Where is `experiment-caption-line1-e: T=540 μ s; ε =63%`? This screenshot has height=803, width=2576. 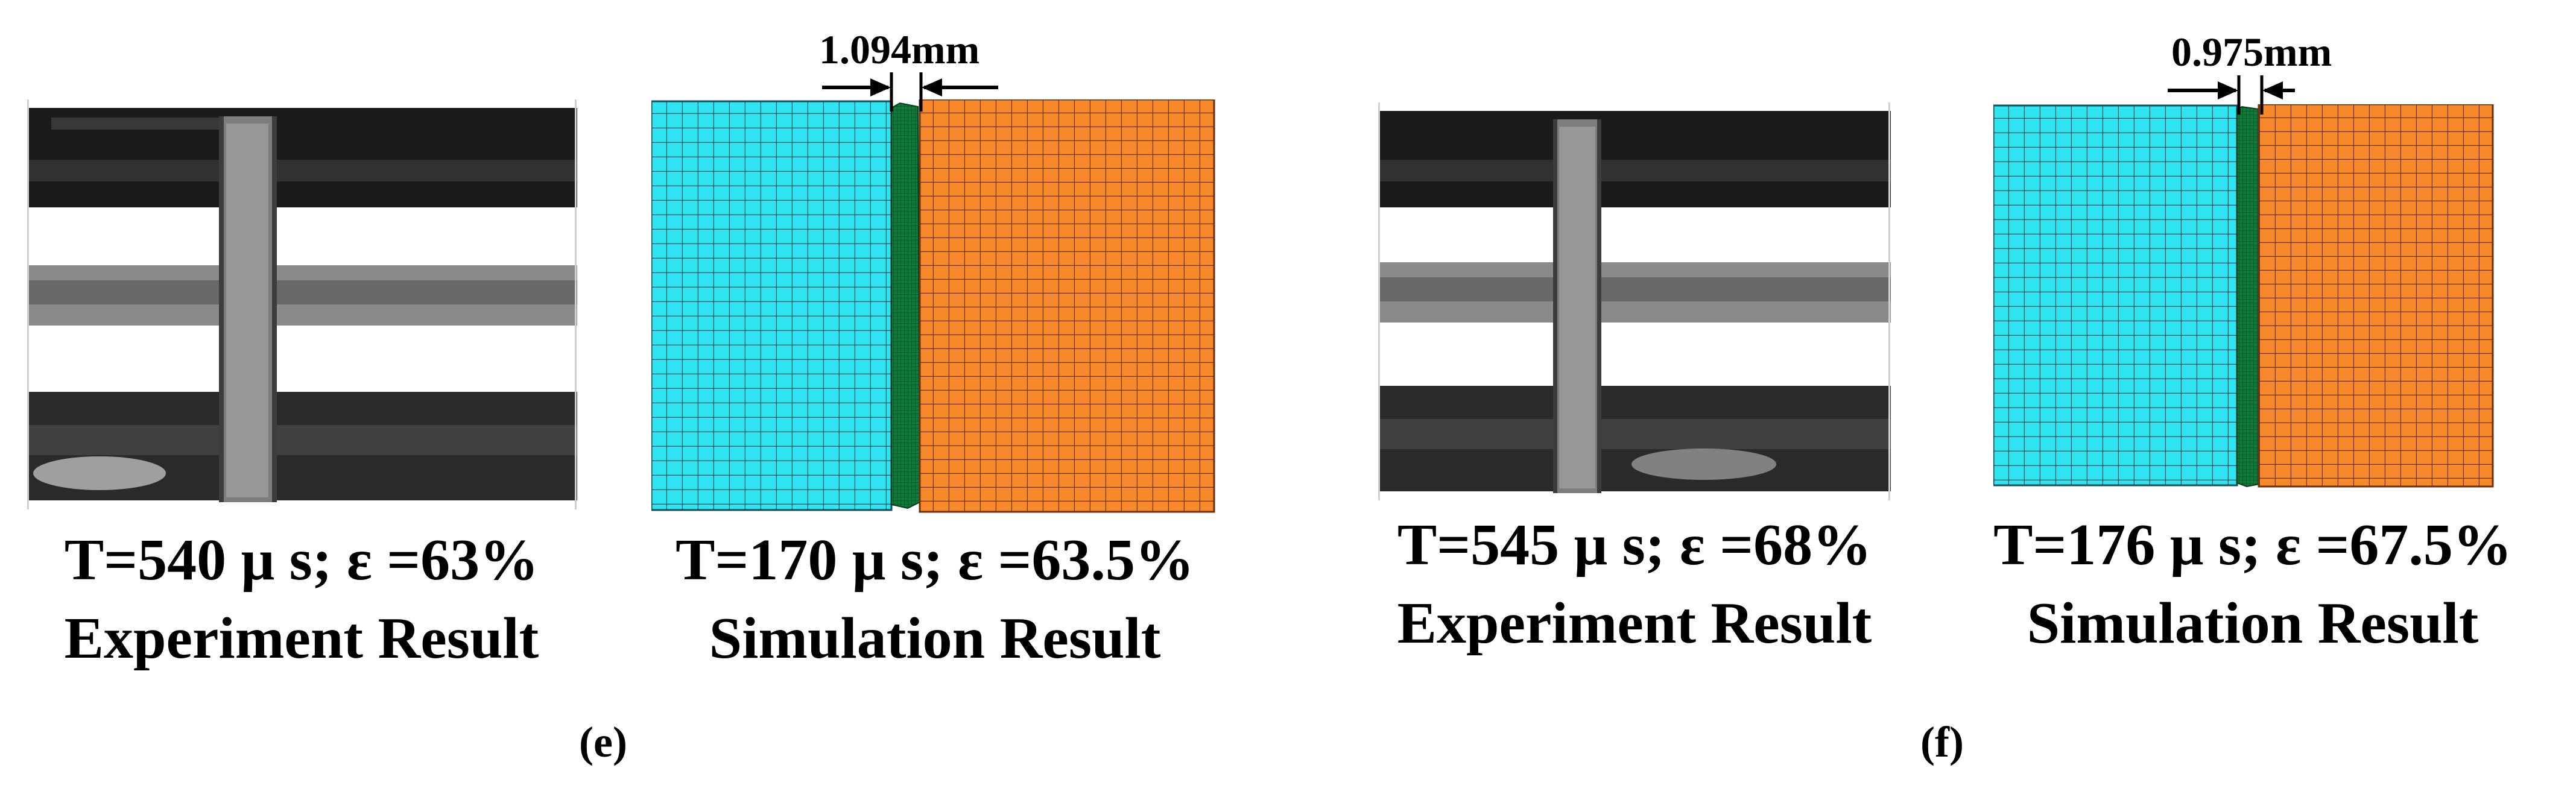
experiment-caption-line1-e: T=540 μ s; ε =63% is located at coordinates (301, 560).